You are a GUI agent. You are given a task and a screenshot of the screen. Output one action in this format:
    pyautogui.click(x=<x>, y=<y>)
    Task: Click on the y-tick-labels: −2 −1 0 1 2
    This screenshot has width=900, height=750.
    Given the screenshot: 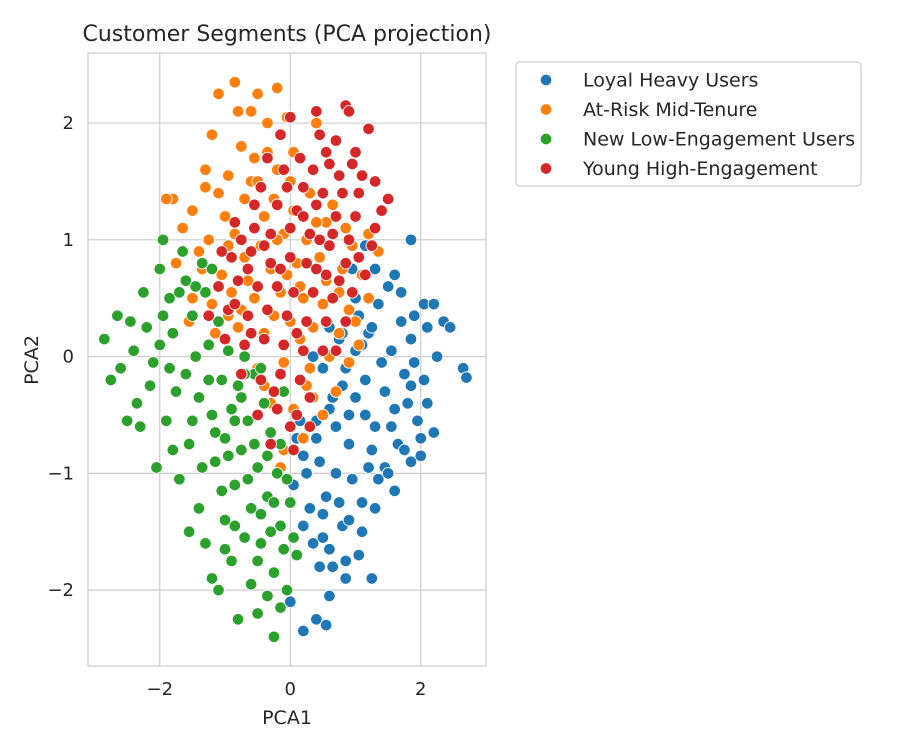 What is the action you would take?
    pyautogui.click(x=60, y=357)
    